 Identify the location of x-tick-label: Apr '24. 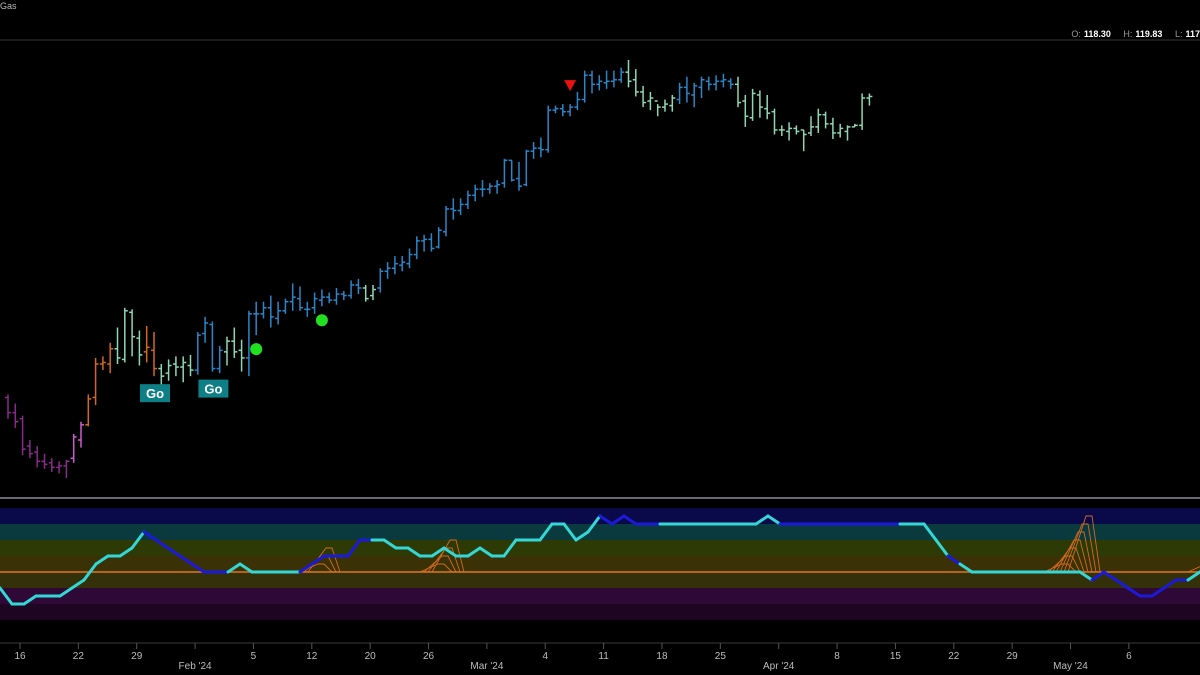
(779, 666).